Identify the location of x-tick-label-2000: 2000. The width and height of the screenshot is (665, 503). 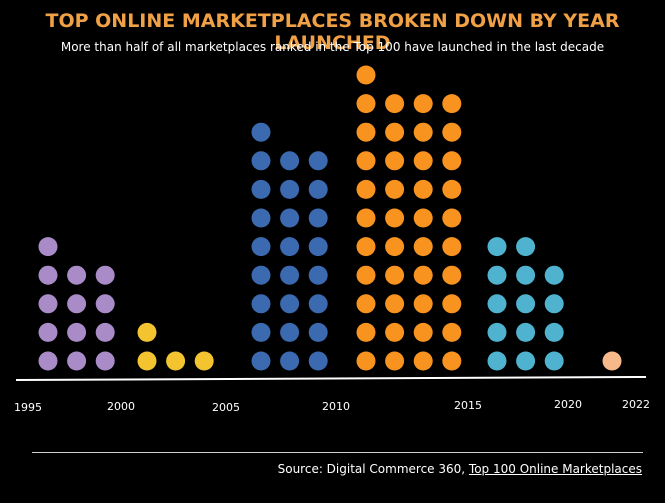
(121, 406).